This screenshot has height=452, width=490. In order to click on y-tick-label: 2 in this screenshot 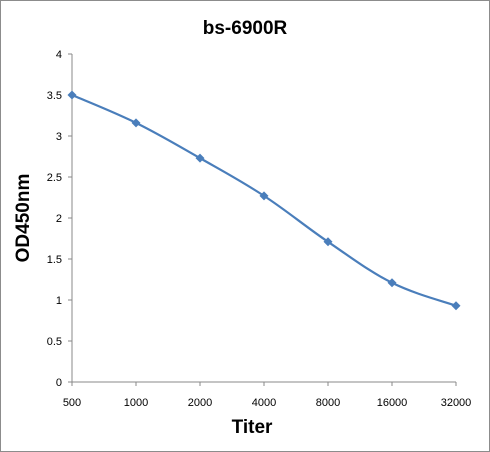, I will do `click(59, 219)`.